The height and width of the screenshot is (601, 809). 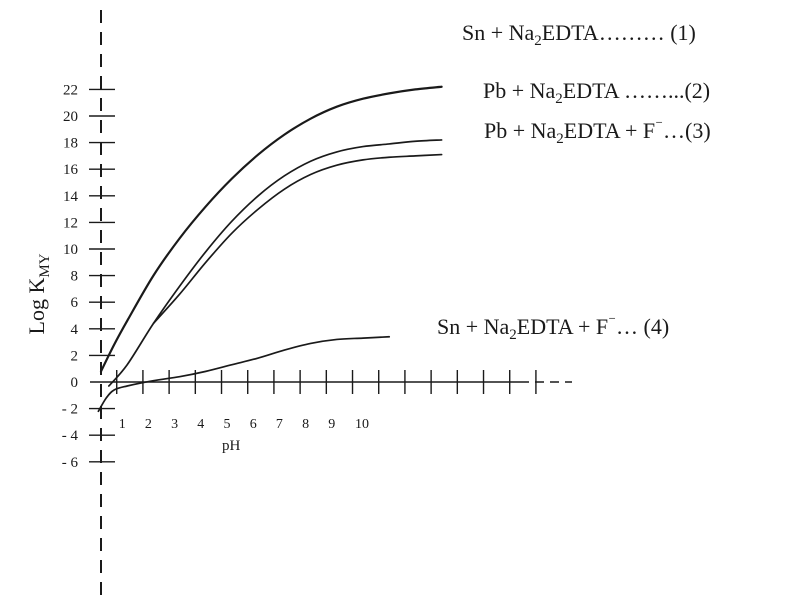 I want to click on series-label-part: … (4), so click(x=642, y=326).